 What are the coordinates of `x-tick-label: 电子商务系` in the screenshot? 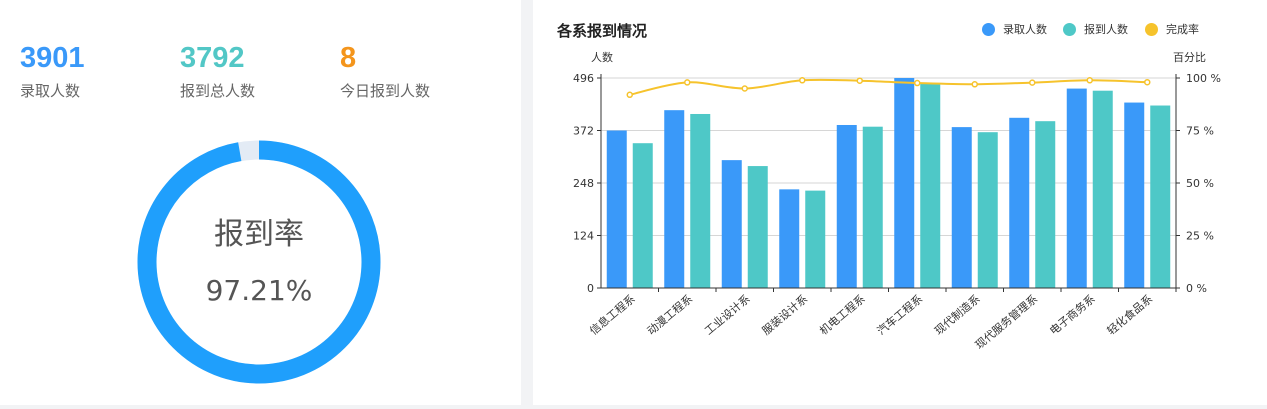 It's located at (1072, 315).